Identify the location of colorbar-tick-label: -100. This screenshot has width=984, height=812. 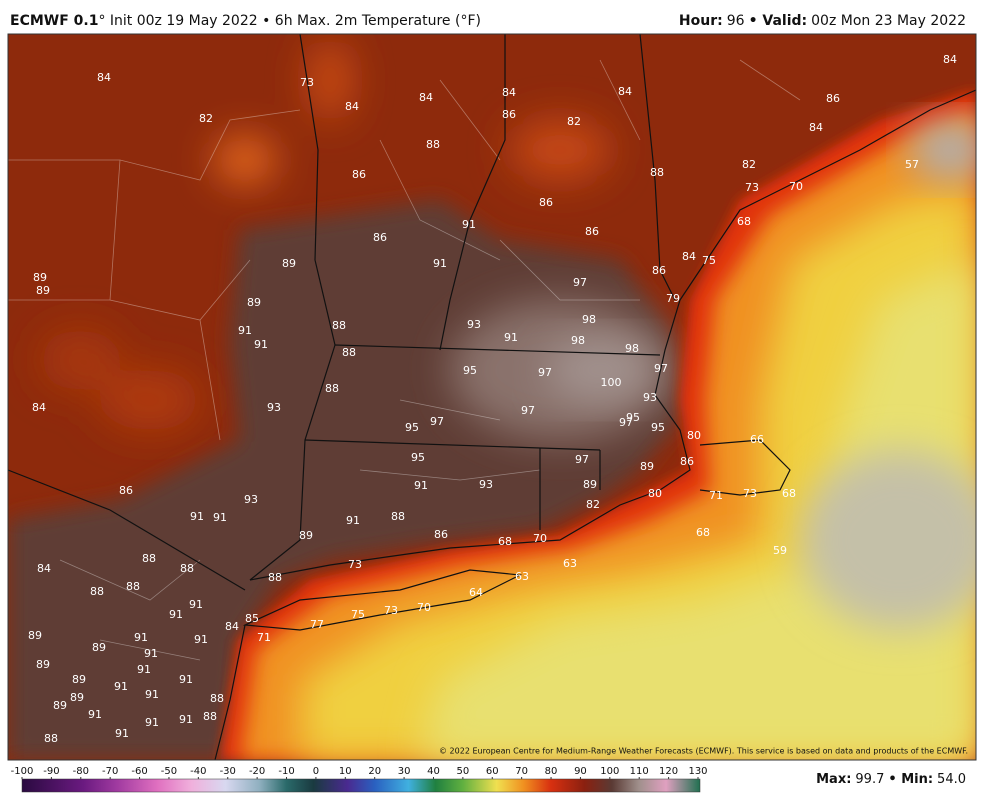
(22, 771).